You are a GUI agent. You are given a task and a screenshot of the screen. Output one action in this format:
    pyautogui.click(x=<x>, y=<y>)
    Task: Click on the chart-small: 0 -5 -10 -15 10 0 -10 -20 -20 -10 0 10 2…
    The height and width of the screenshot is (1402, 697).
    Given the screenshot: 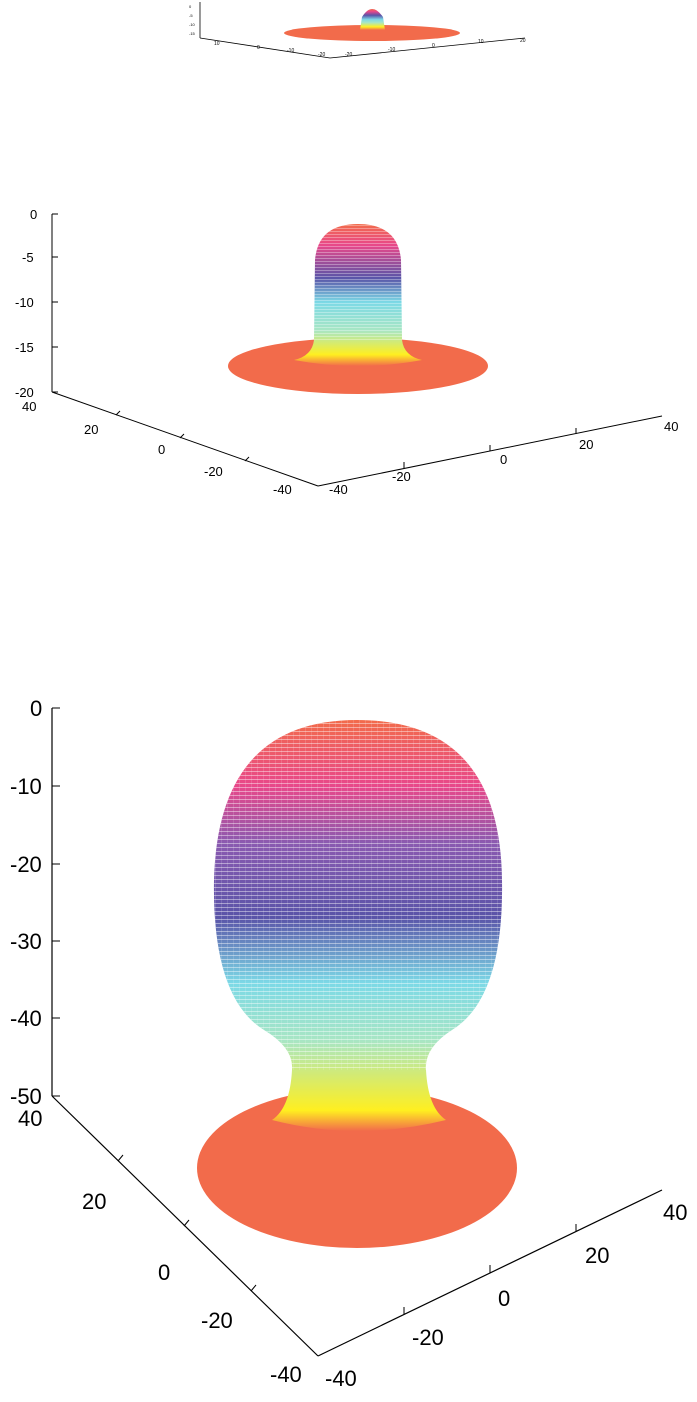 What is the action you would take?
    pyautogui.click(x=348, y=35)
    